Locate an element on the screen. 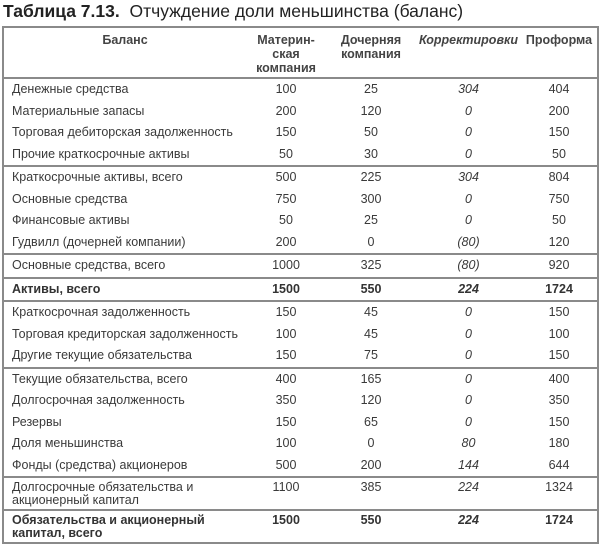  table-row: Материальные запасы 200 120 0 200 is located at coordinates (300, 112).